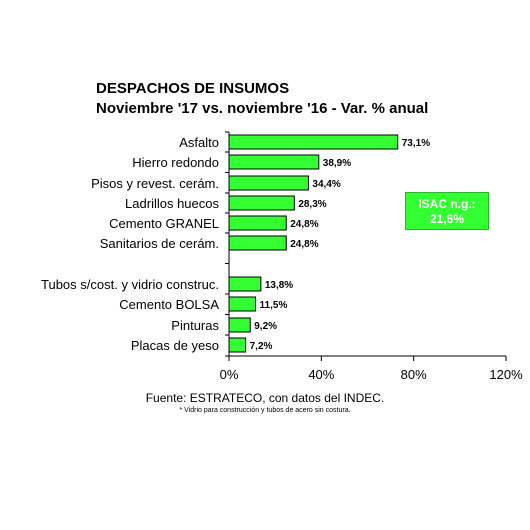 The width and height of the screenshot is (530, 530). Describe the element at coordinates (172, 203) in the screenshot. I see `category-label: Ladrillos huecos` at that location.